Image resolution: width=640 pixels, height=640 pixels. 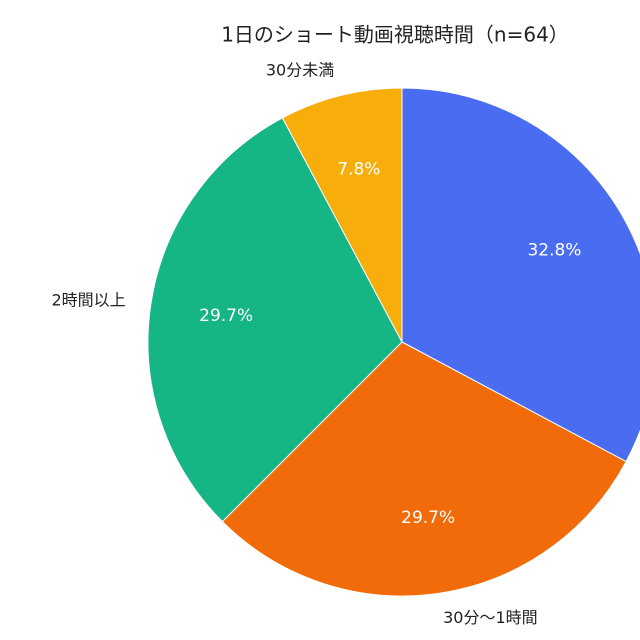 What do you see at coordinates (300, 69) in the screenshot?
I see `category-label: 30分未満` at bounding box center [300, 69].